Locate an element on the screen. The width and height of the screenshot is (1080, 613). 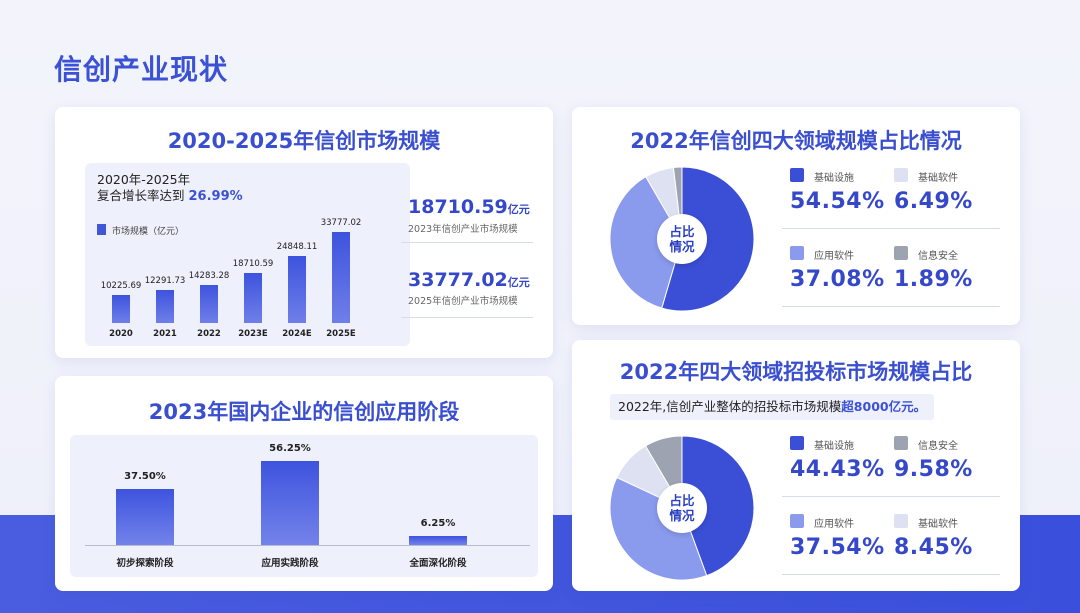
market-size-title: 2020-2025年信创市场规模 is located at coordinates (304, 141).